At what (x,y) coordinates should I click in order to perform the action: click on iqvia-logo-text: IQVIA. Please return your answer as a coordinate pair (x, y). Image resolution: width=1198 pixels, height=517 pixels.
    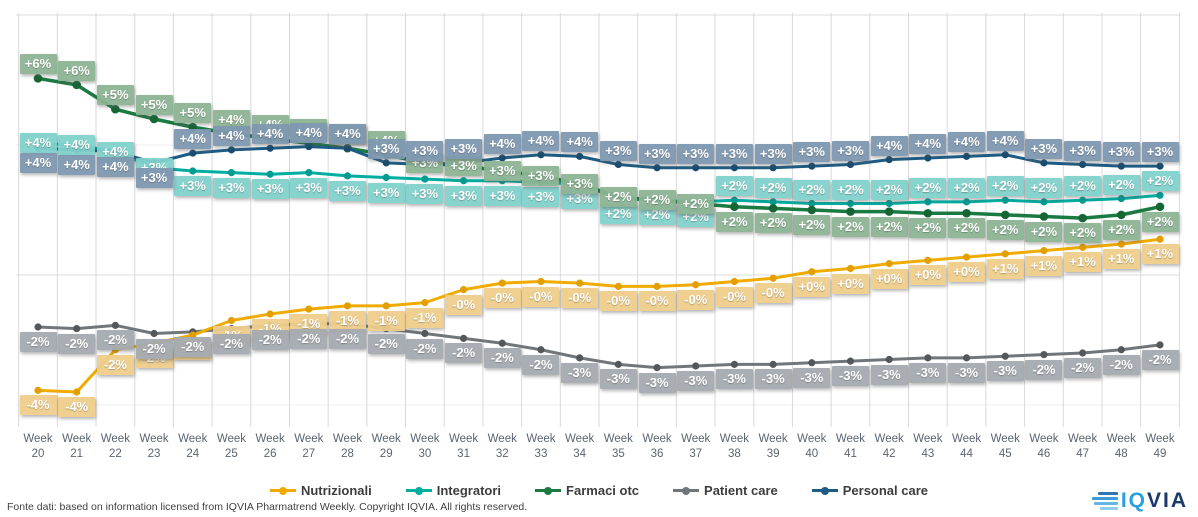
    Looking at the image, I should click on (1154, 500).